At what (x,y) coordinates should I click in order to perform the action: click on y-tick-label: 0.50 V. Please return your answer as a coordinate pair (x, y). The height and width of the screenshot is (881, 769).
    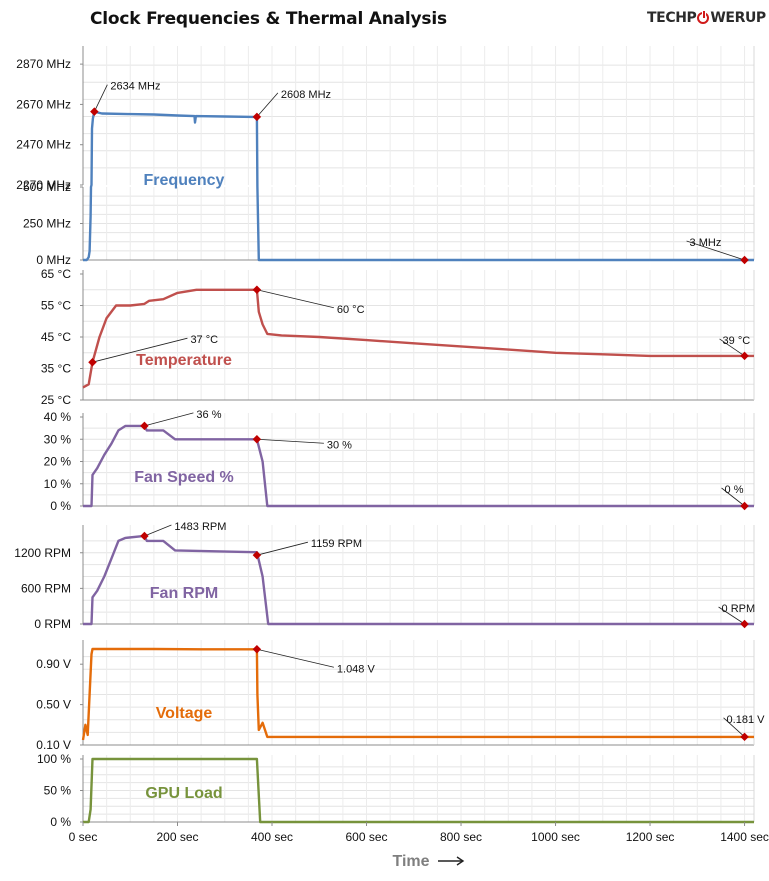
    Looking at the image, I should click on (53, 705).